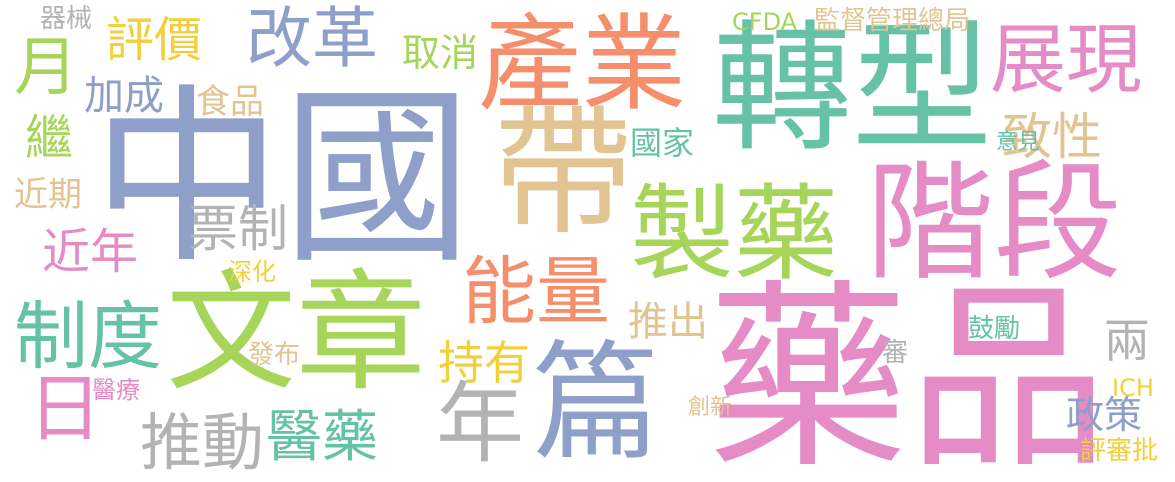 This screenshot has height=482, width=1175. I want to click on word-yiyao: 醫藥, so click(322, 437).